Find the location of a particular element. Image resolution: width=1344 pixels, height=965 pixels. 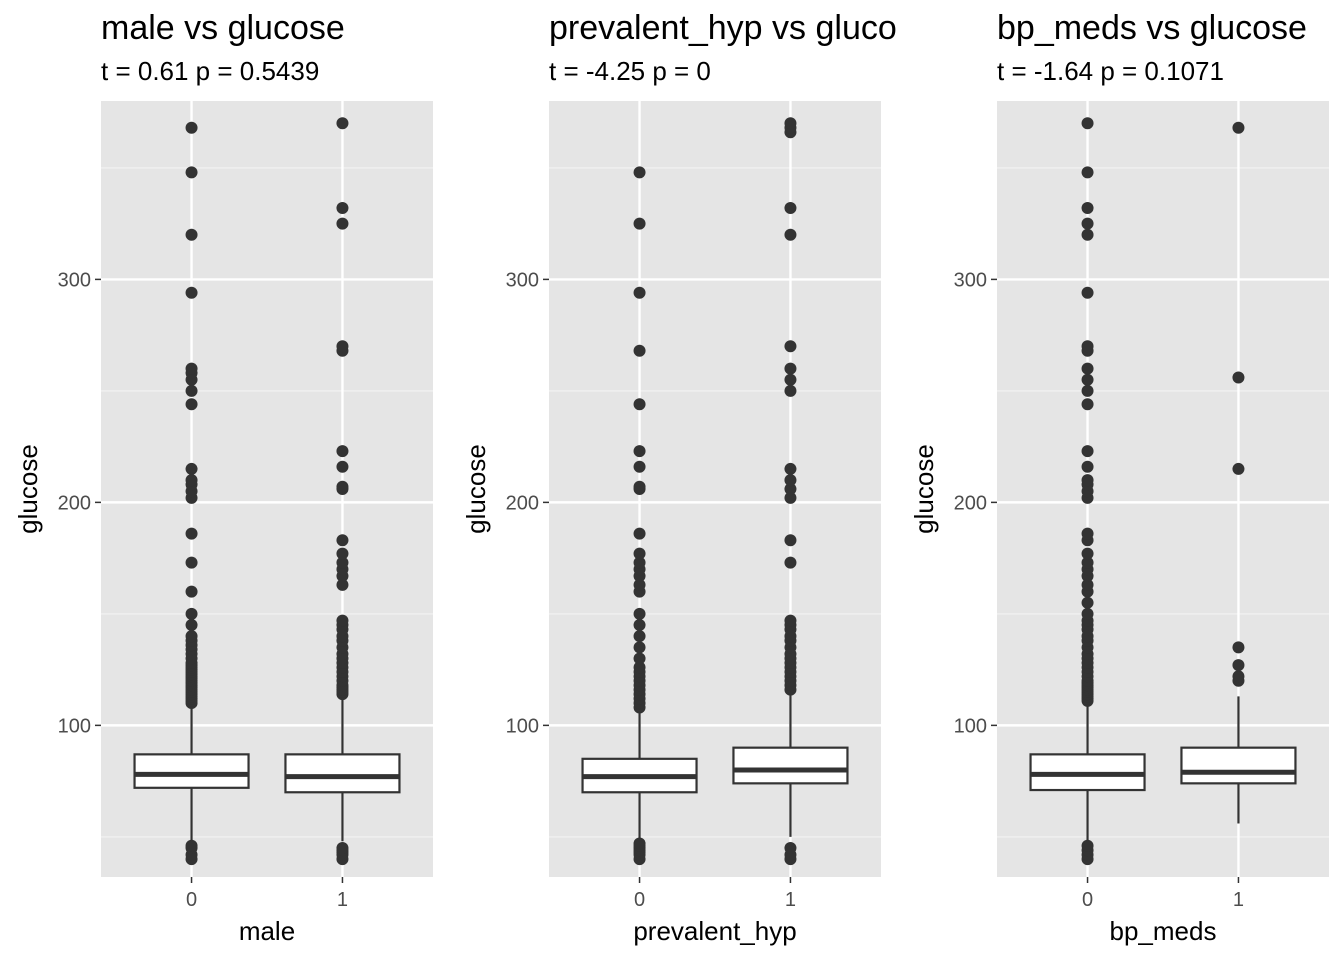

panel-title: bp_meds vs glucose is located at coordinates (1152, 28).